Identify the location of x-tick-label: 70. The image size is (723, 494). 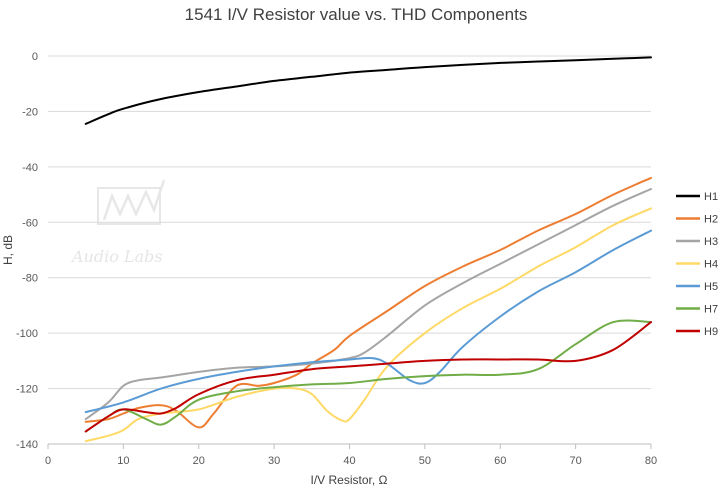
(576, 461).